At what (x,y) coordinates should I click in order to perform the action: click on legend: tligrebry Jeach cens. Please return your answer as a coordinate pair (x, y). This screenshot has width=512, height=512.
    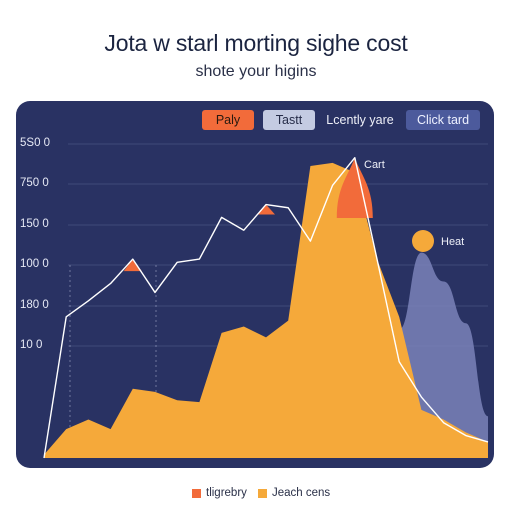
    Looking at the image, I should click on (256, 494).